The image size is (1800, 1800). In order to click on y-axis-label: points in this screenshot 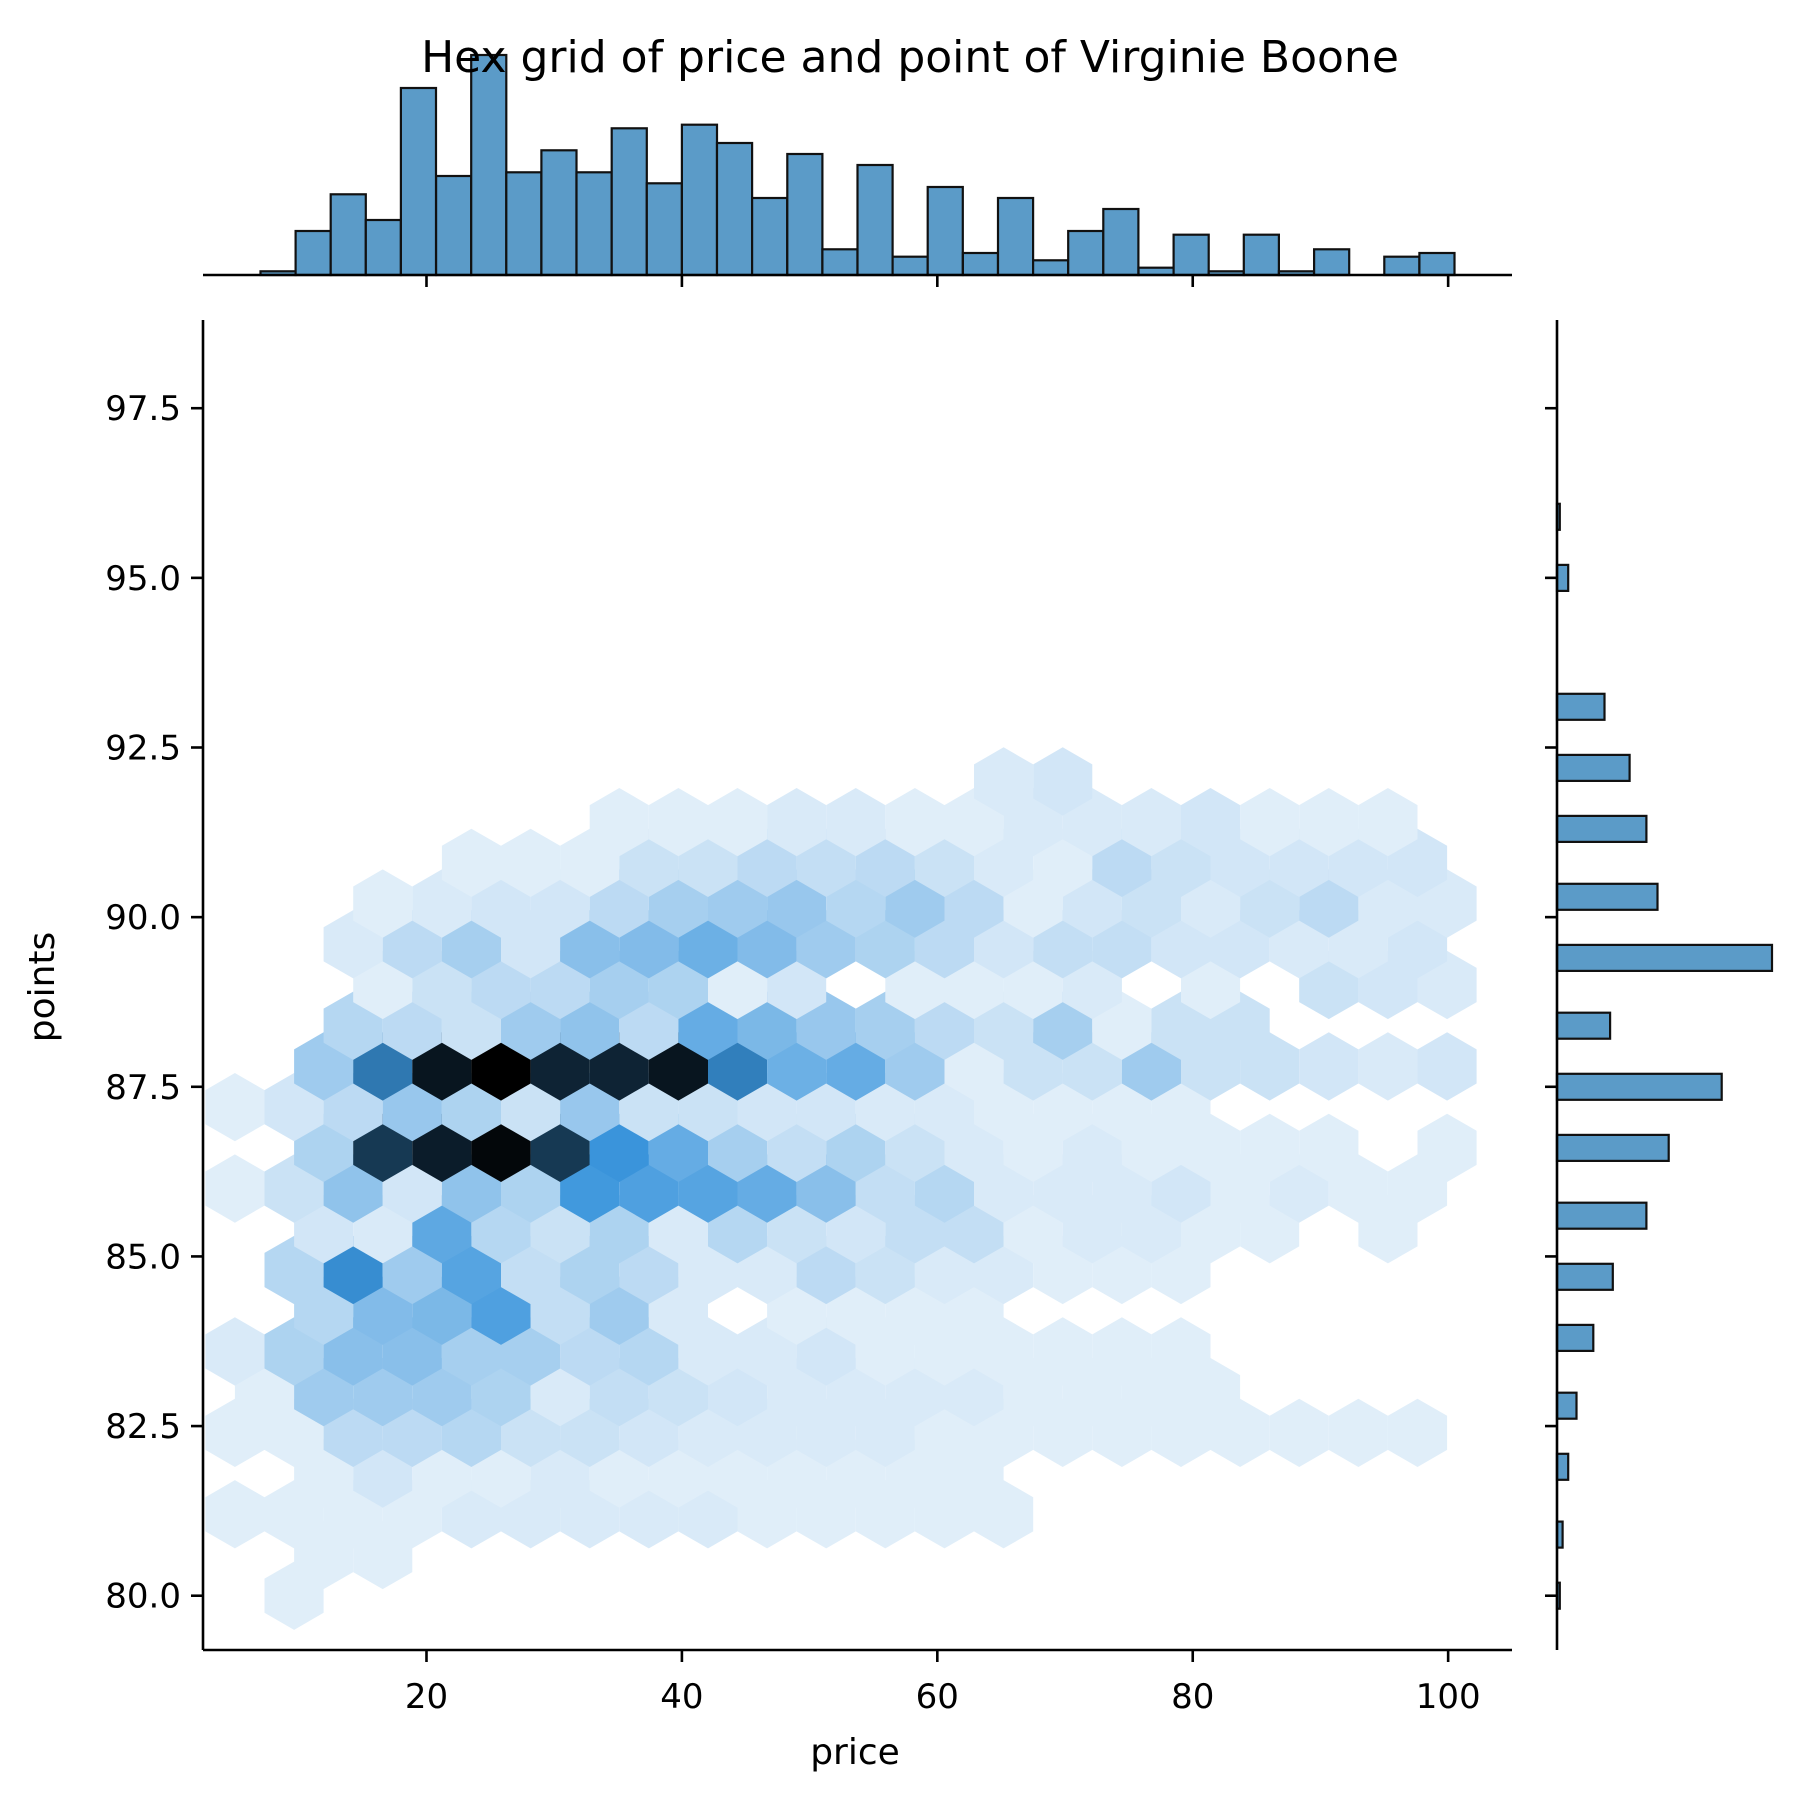, I will do `click(42, 987)`.